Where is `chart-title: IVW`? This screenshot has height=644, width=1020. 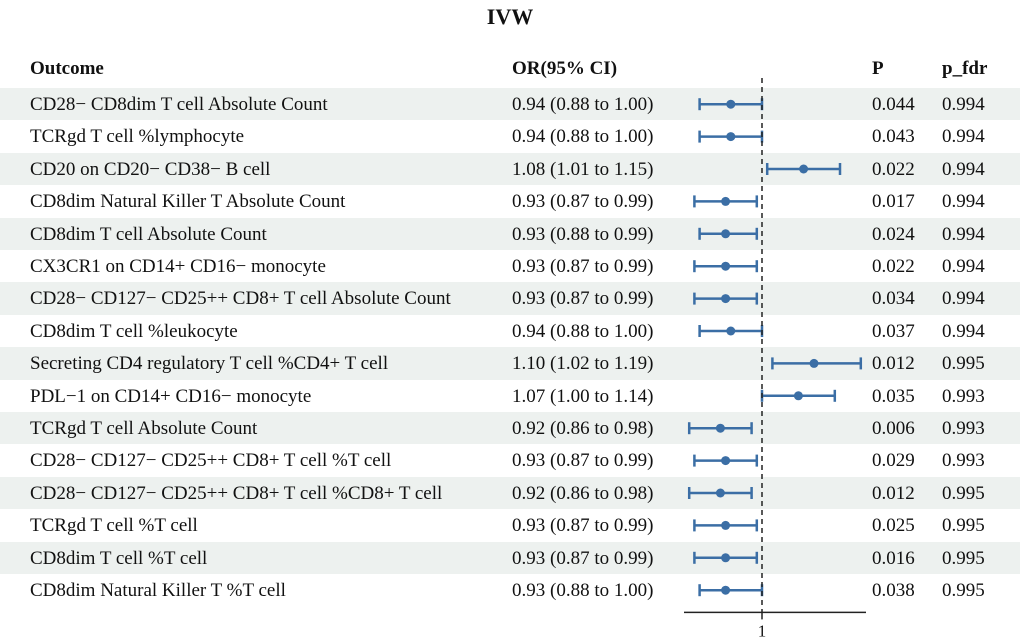 chart-title: IVW is located at coordinates (510, 16).